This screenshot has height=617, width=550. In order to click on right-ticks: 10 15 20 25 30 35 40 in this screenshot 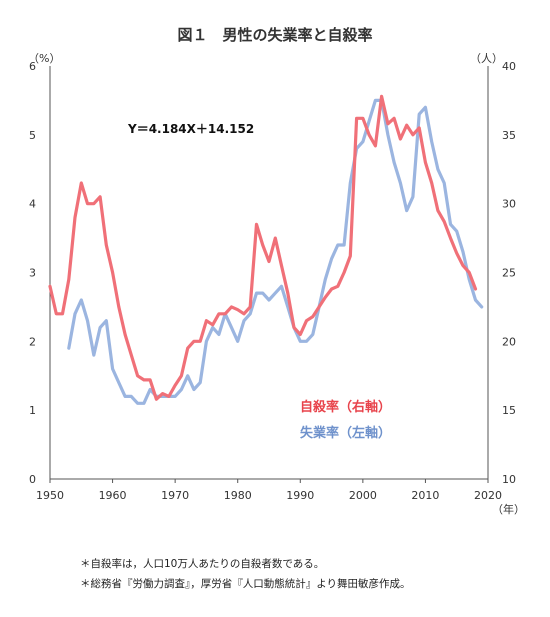, I will do `click(509, 273)`.